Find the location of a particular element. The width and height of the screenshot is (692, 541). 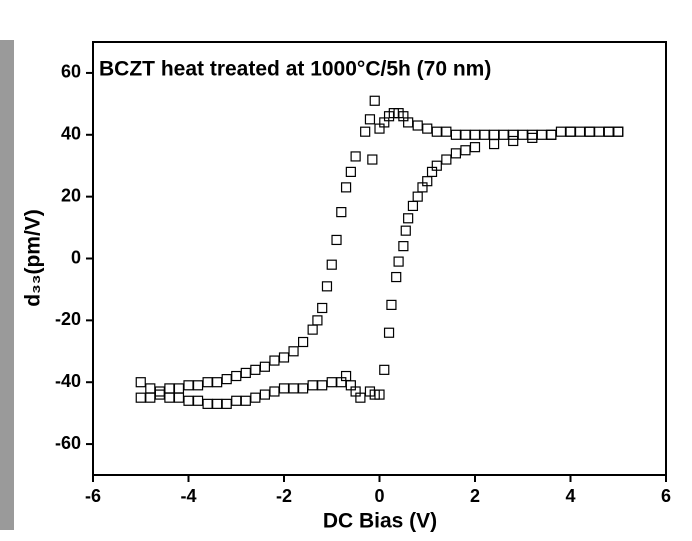

x-axis-label: DC Bias (V) is located at coordinates (380, 521).